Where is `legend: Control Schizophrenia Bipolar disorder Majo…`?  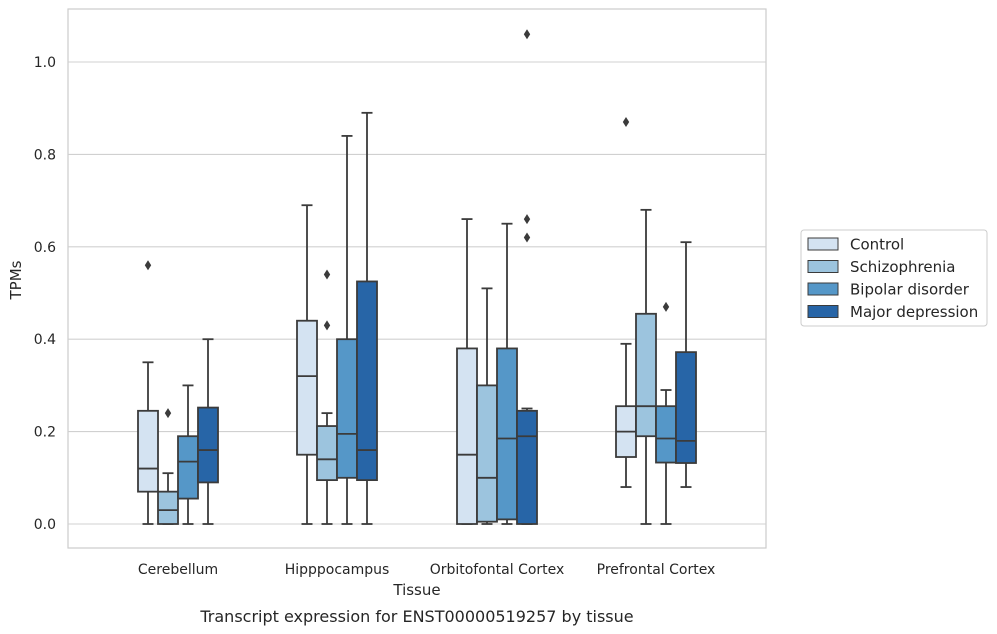
legend: Control Schizophrenia Bipolar disorder Majo… is located at coordinates (894, 278).